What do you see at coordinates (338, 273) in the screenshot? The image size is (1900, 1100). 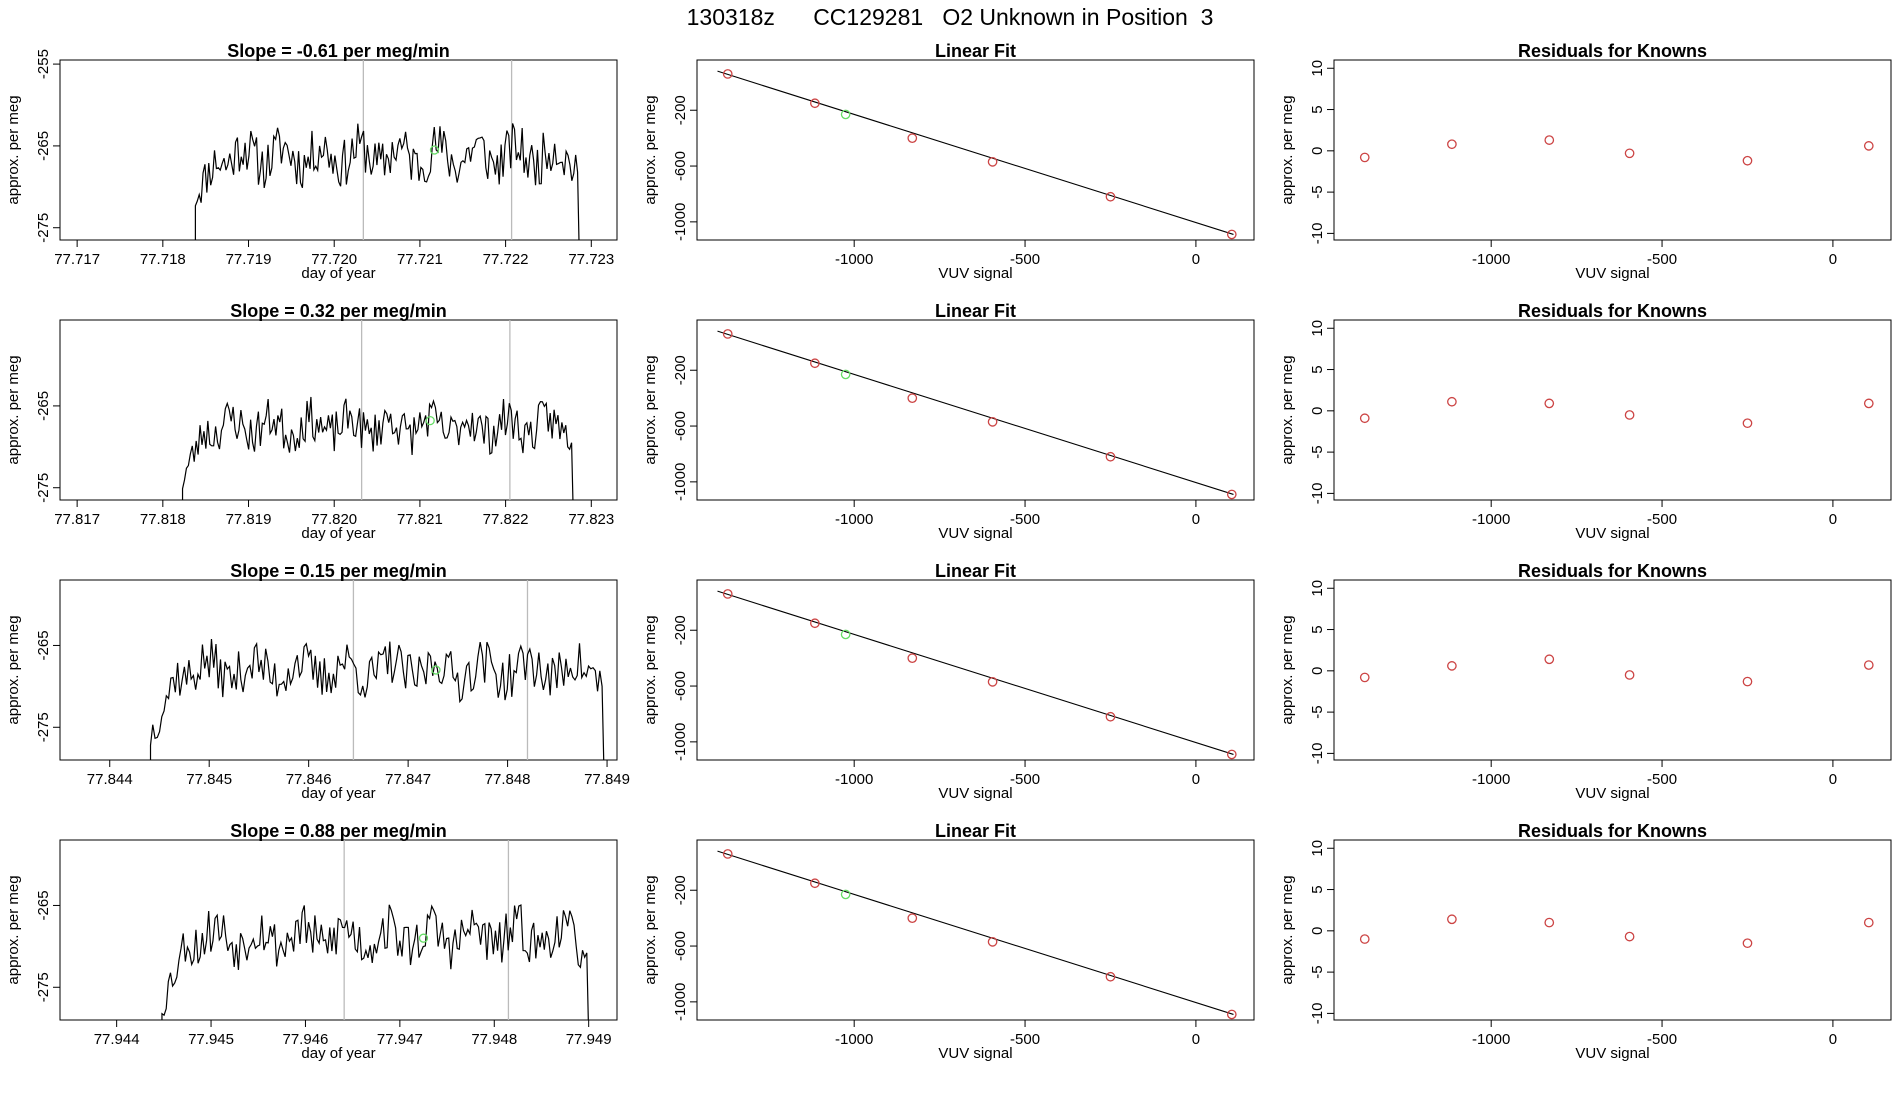 I see `x-axis-label: day of year` at bounding box center [338, 273].